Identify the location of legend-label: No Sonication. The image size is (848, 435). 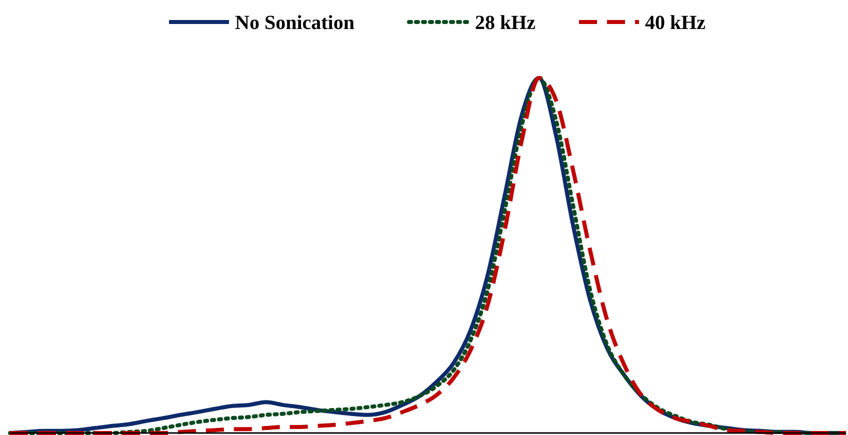
(294, 23).